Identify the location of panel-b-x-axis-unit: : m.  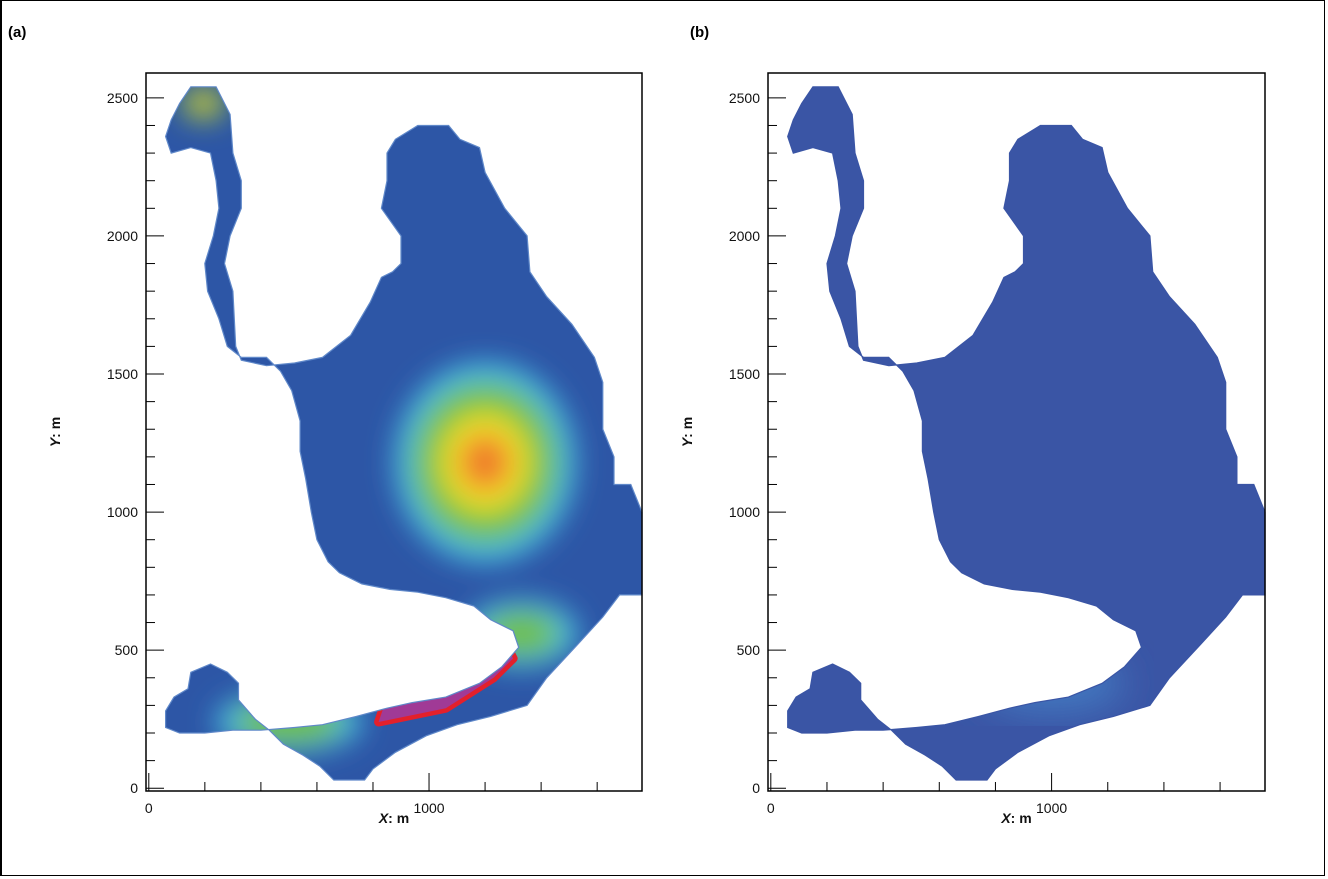
(1021, 818).